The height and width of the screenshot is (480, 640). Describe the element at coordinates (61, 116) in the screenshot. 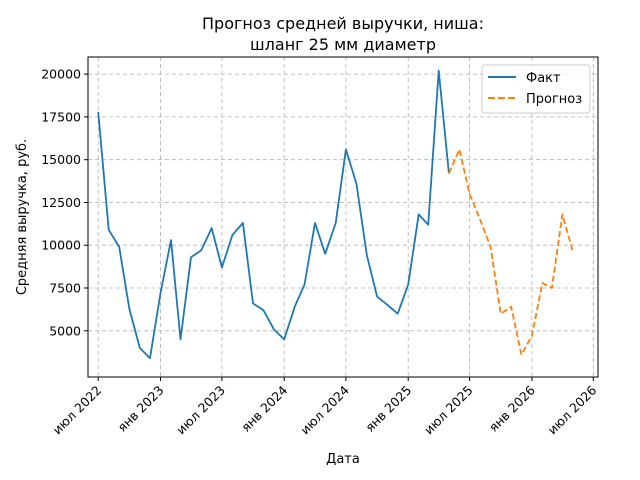

I see `y-tick-label: 17500` at that location.